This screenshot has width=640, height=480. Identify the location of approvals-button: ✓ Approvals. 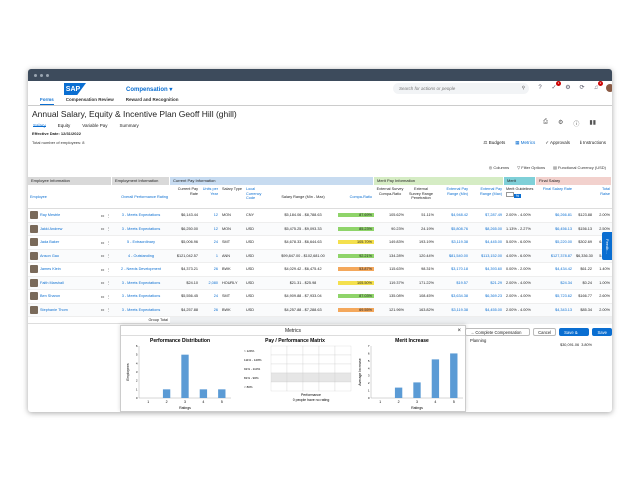
(558, 142).